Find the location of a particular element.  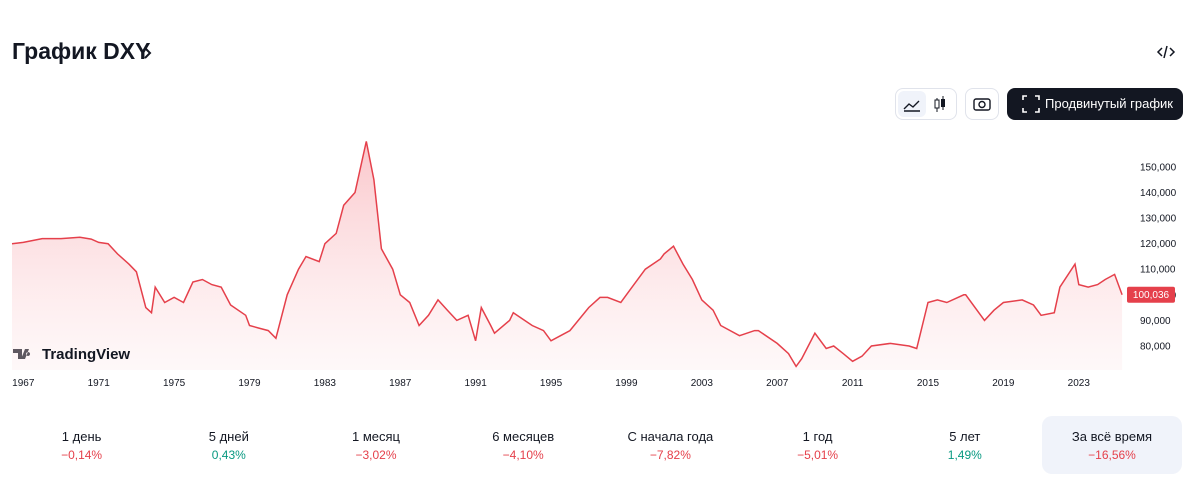

camera-icon is located at coordinates (982, 104).